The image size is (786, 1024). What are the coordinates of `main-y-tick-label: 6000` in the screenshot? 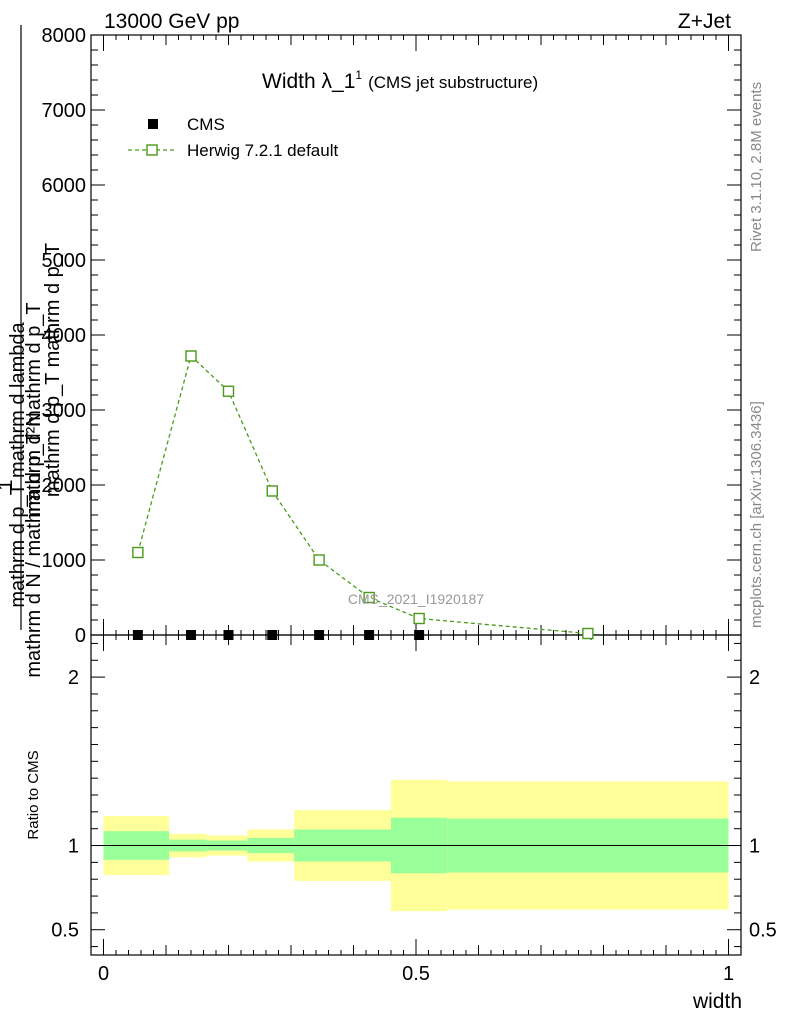 It's located at (64, 186).